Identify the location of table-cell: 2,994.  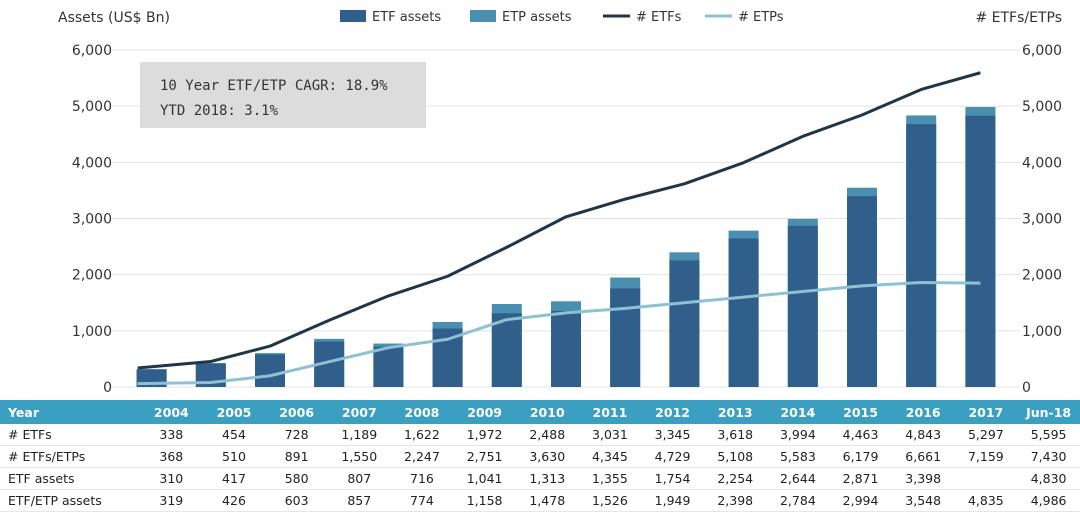
(860, 500).